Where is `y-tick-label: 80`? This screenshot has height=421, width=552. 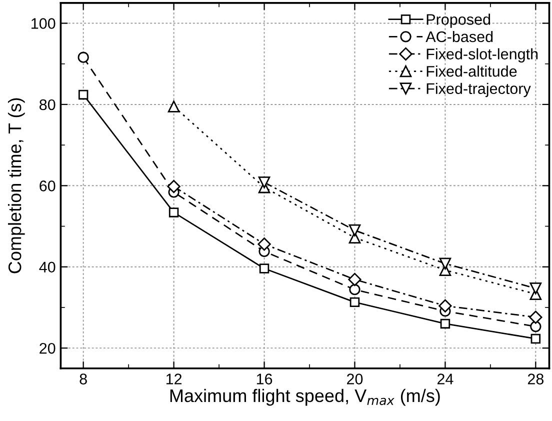 y-tick-label: 80 is located at coordinates (48, 104).